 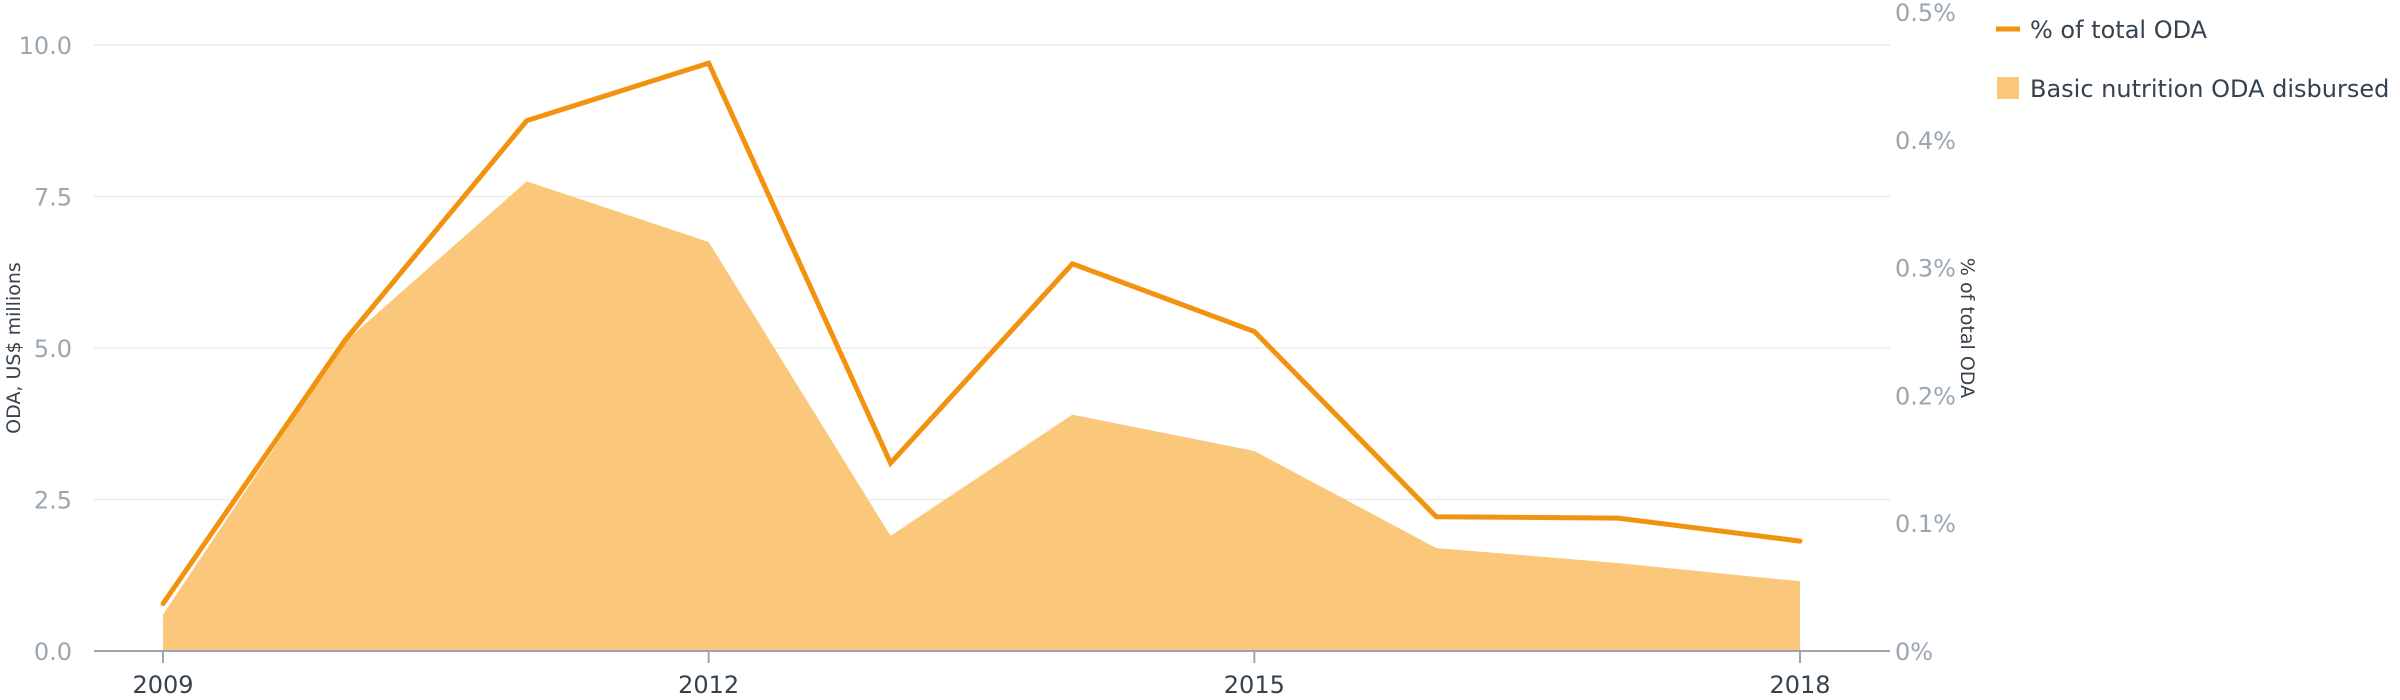 I want to click on x-tick-label: 2009, so click(x=162, y=685).